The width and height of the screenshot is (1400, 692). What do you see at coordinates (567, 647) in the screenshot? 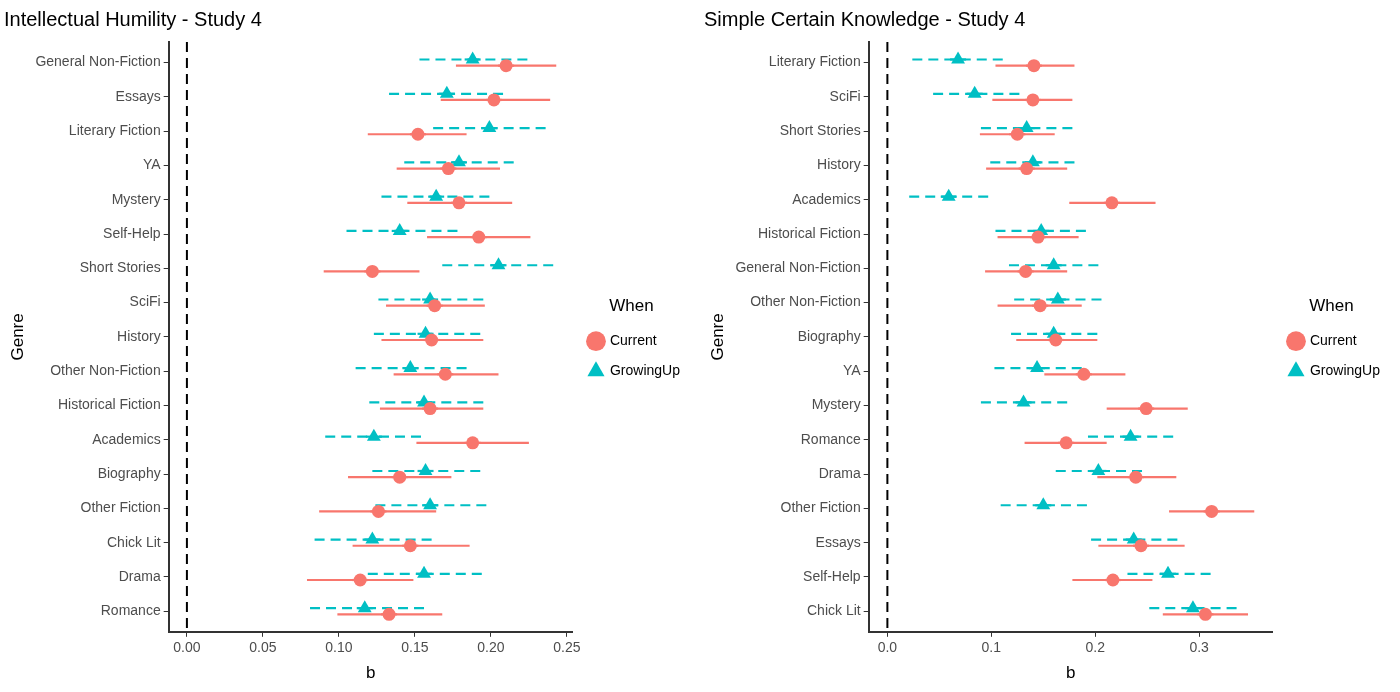
I see `x-tick-label: 0.25` at bounding box center [567, 647].